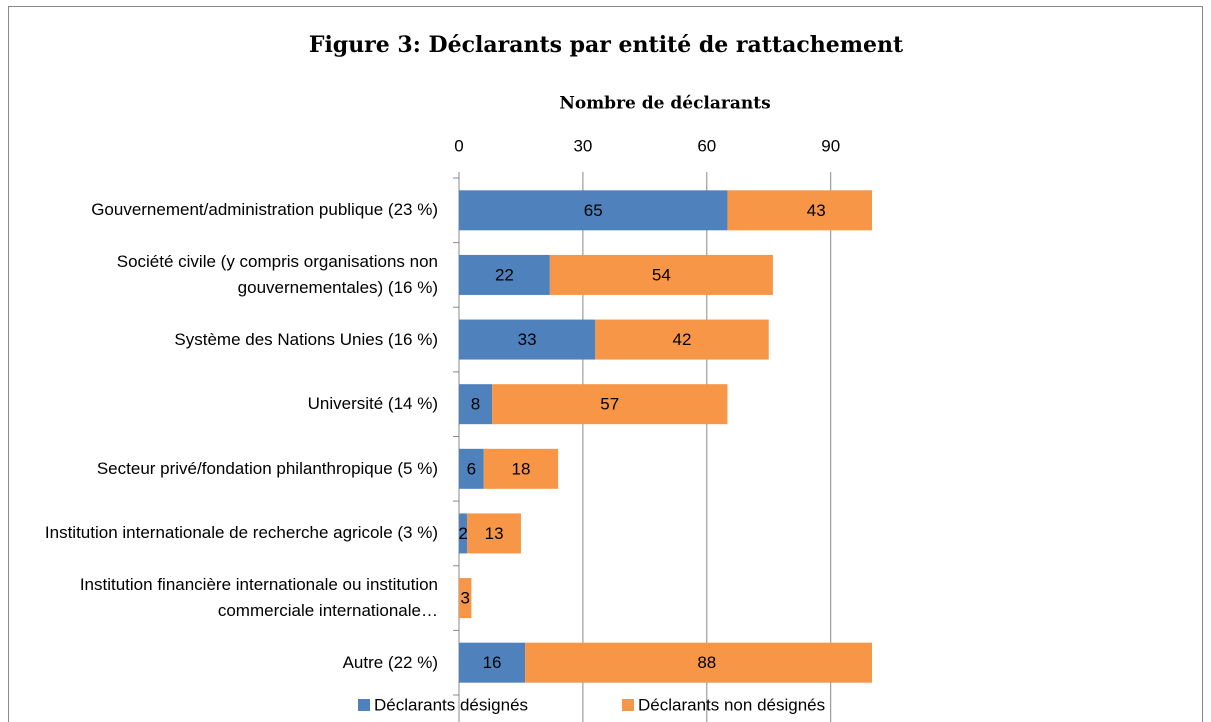 The height and width of the screenshot is (722, 1211). I want to click on data-label: 3, so click(464, 598).